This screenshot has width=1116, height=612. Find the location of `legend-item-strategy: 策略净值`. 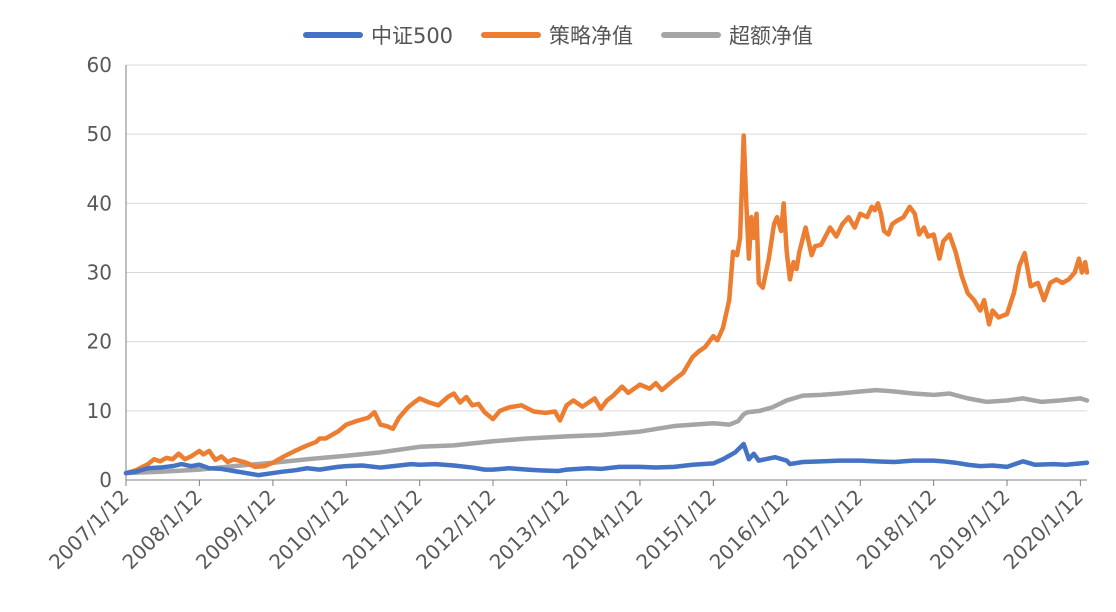

legend-item-strategy: 策略净值 is located at coordinates (557, 35).